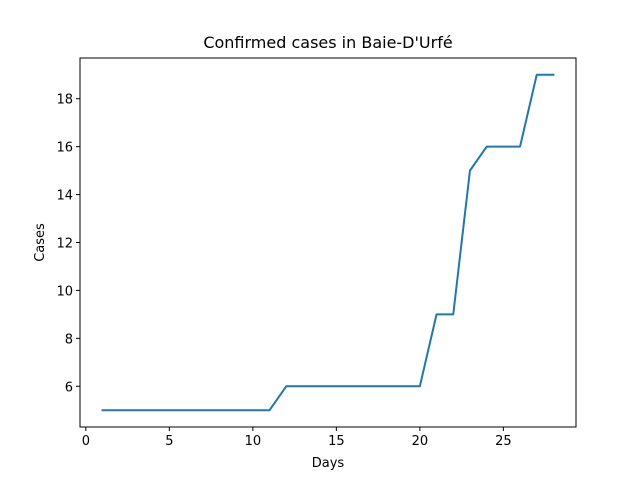  I want to click on x-axis-label: Days, so click(328, 463).